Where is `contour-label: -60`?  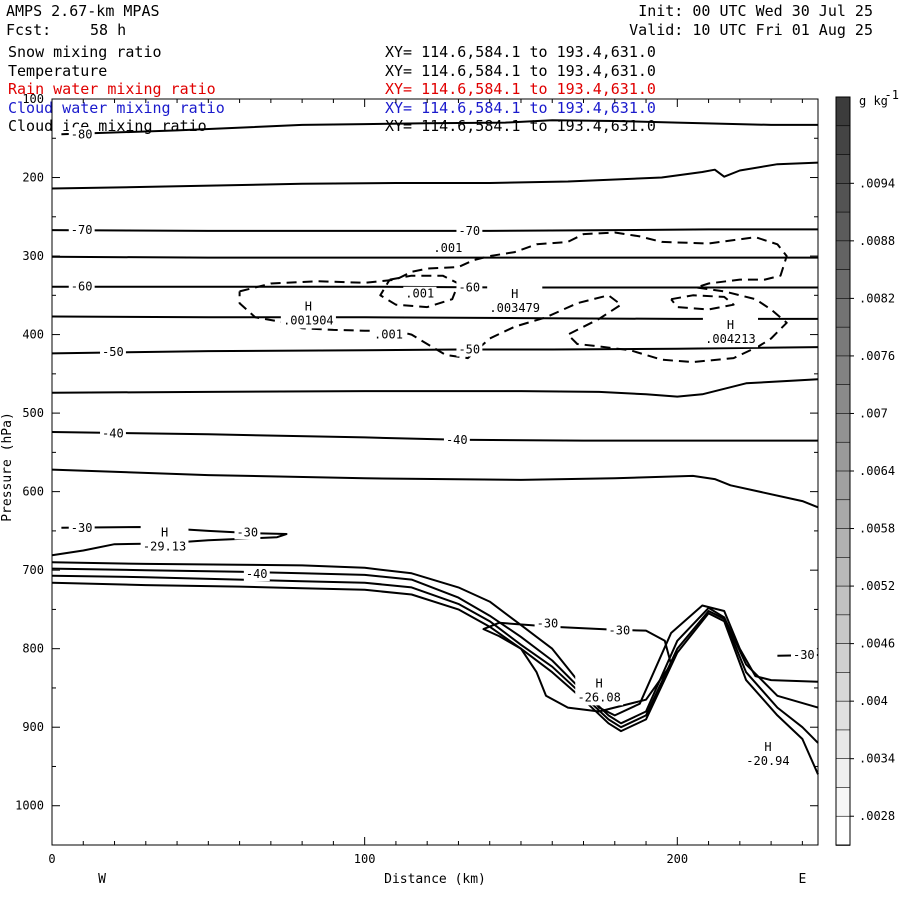 contour-label: -60 is located at coordinates (469, 287).